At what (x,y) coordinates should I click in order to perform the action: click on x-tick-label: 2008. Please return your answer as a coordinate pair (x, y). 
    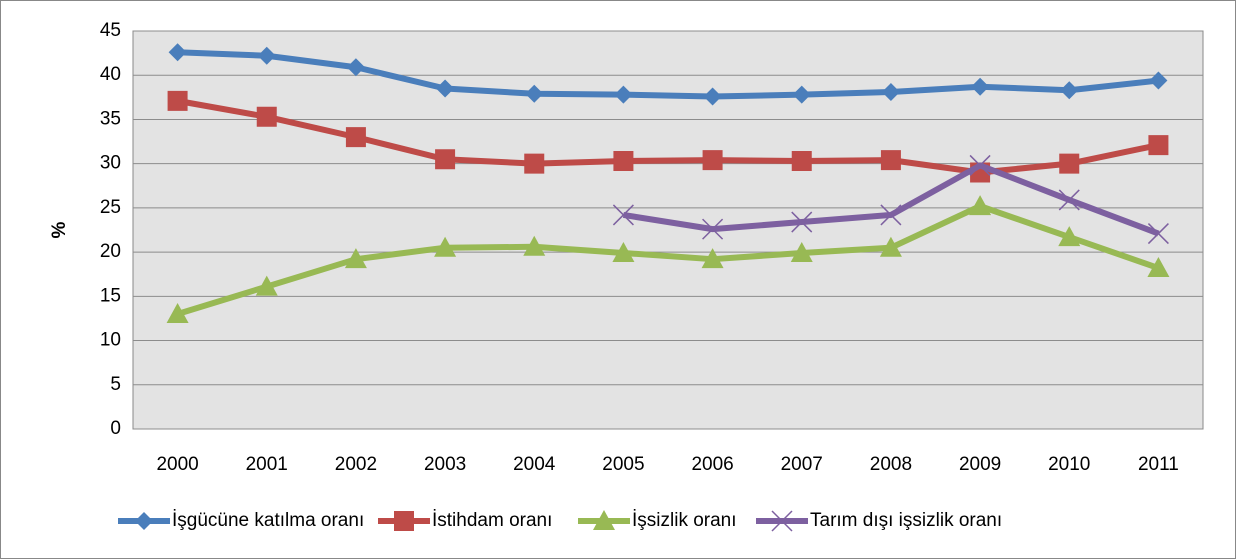
    Looking at the image, I should click on (891, 464).